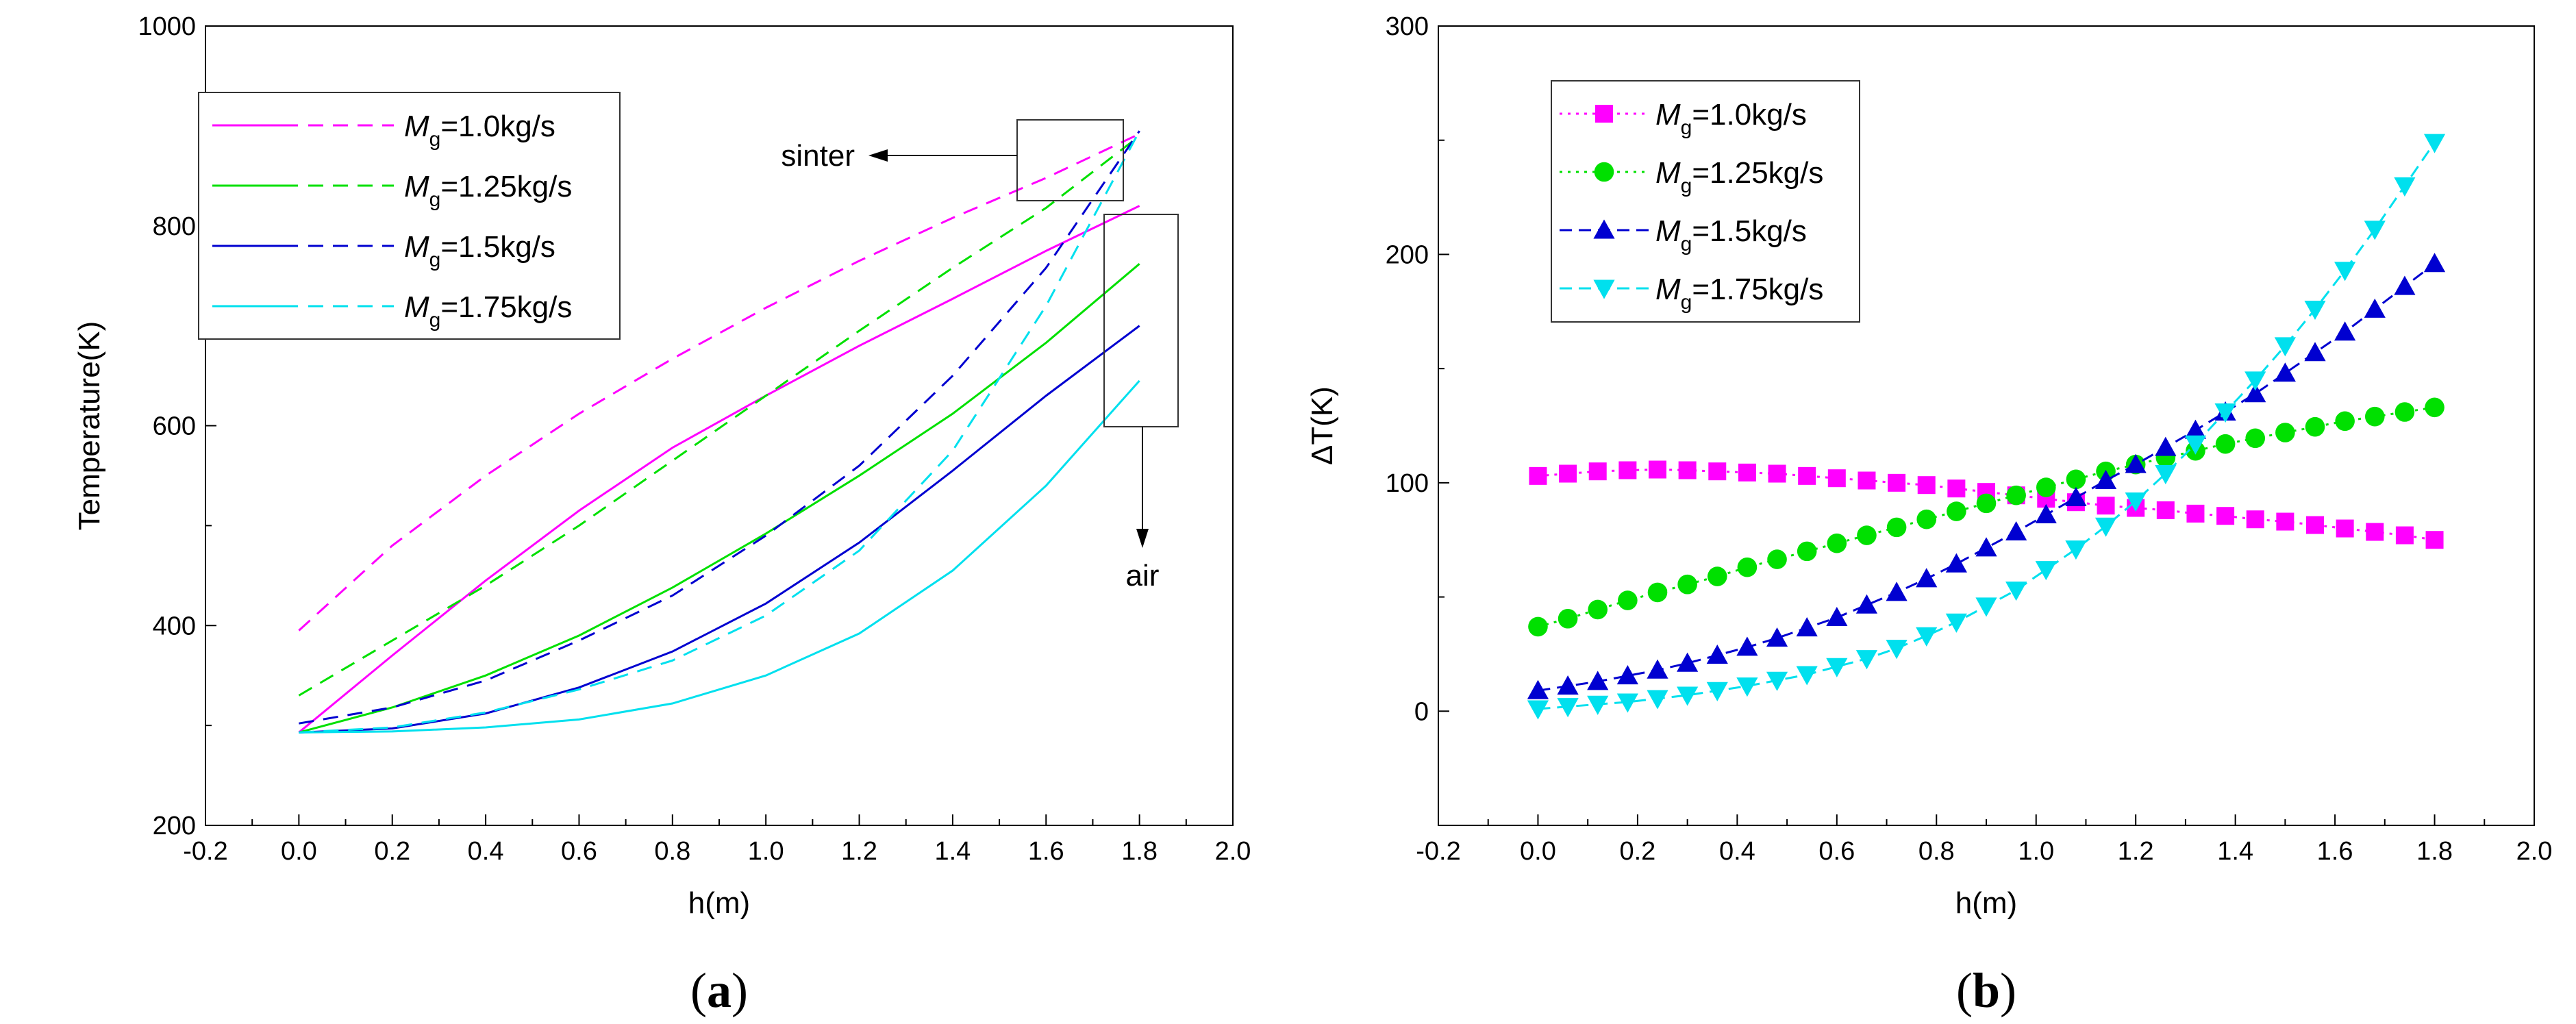 The image size is (2576, 1024). I want to click on b-legend-label-2: Mg=1.5kg/s, so click(1731, 234).